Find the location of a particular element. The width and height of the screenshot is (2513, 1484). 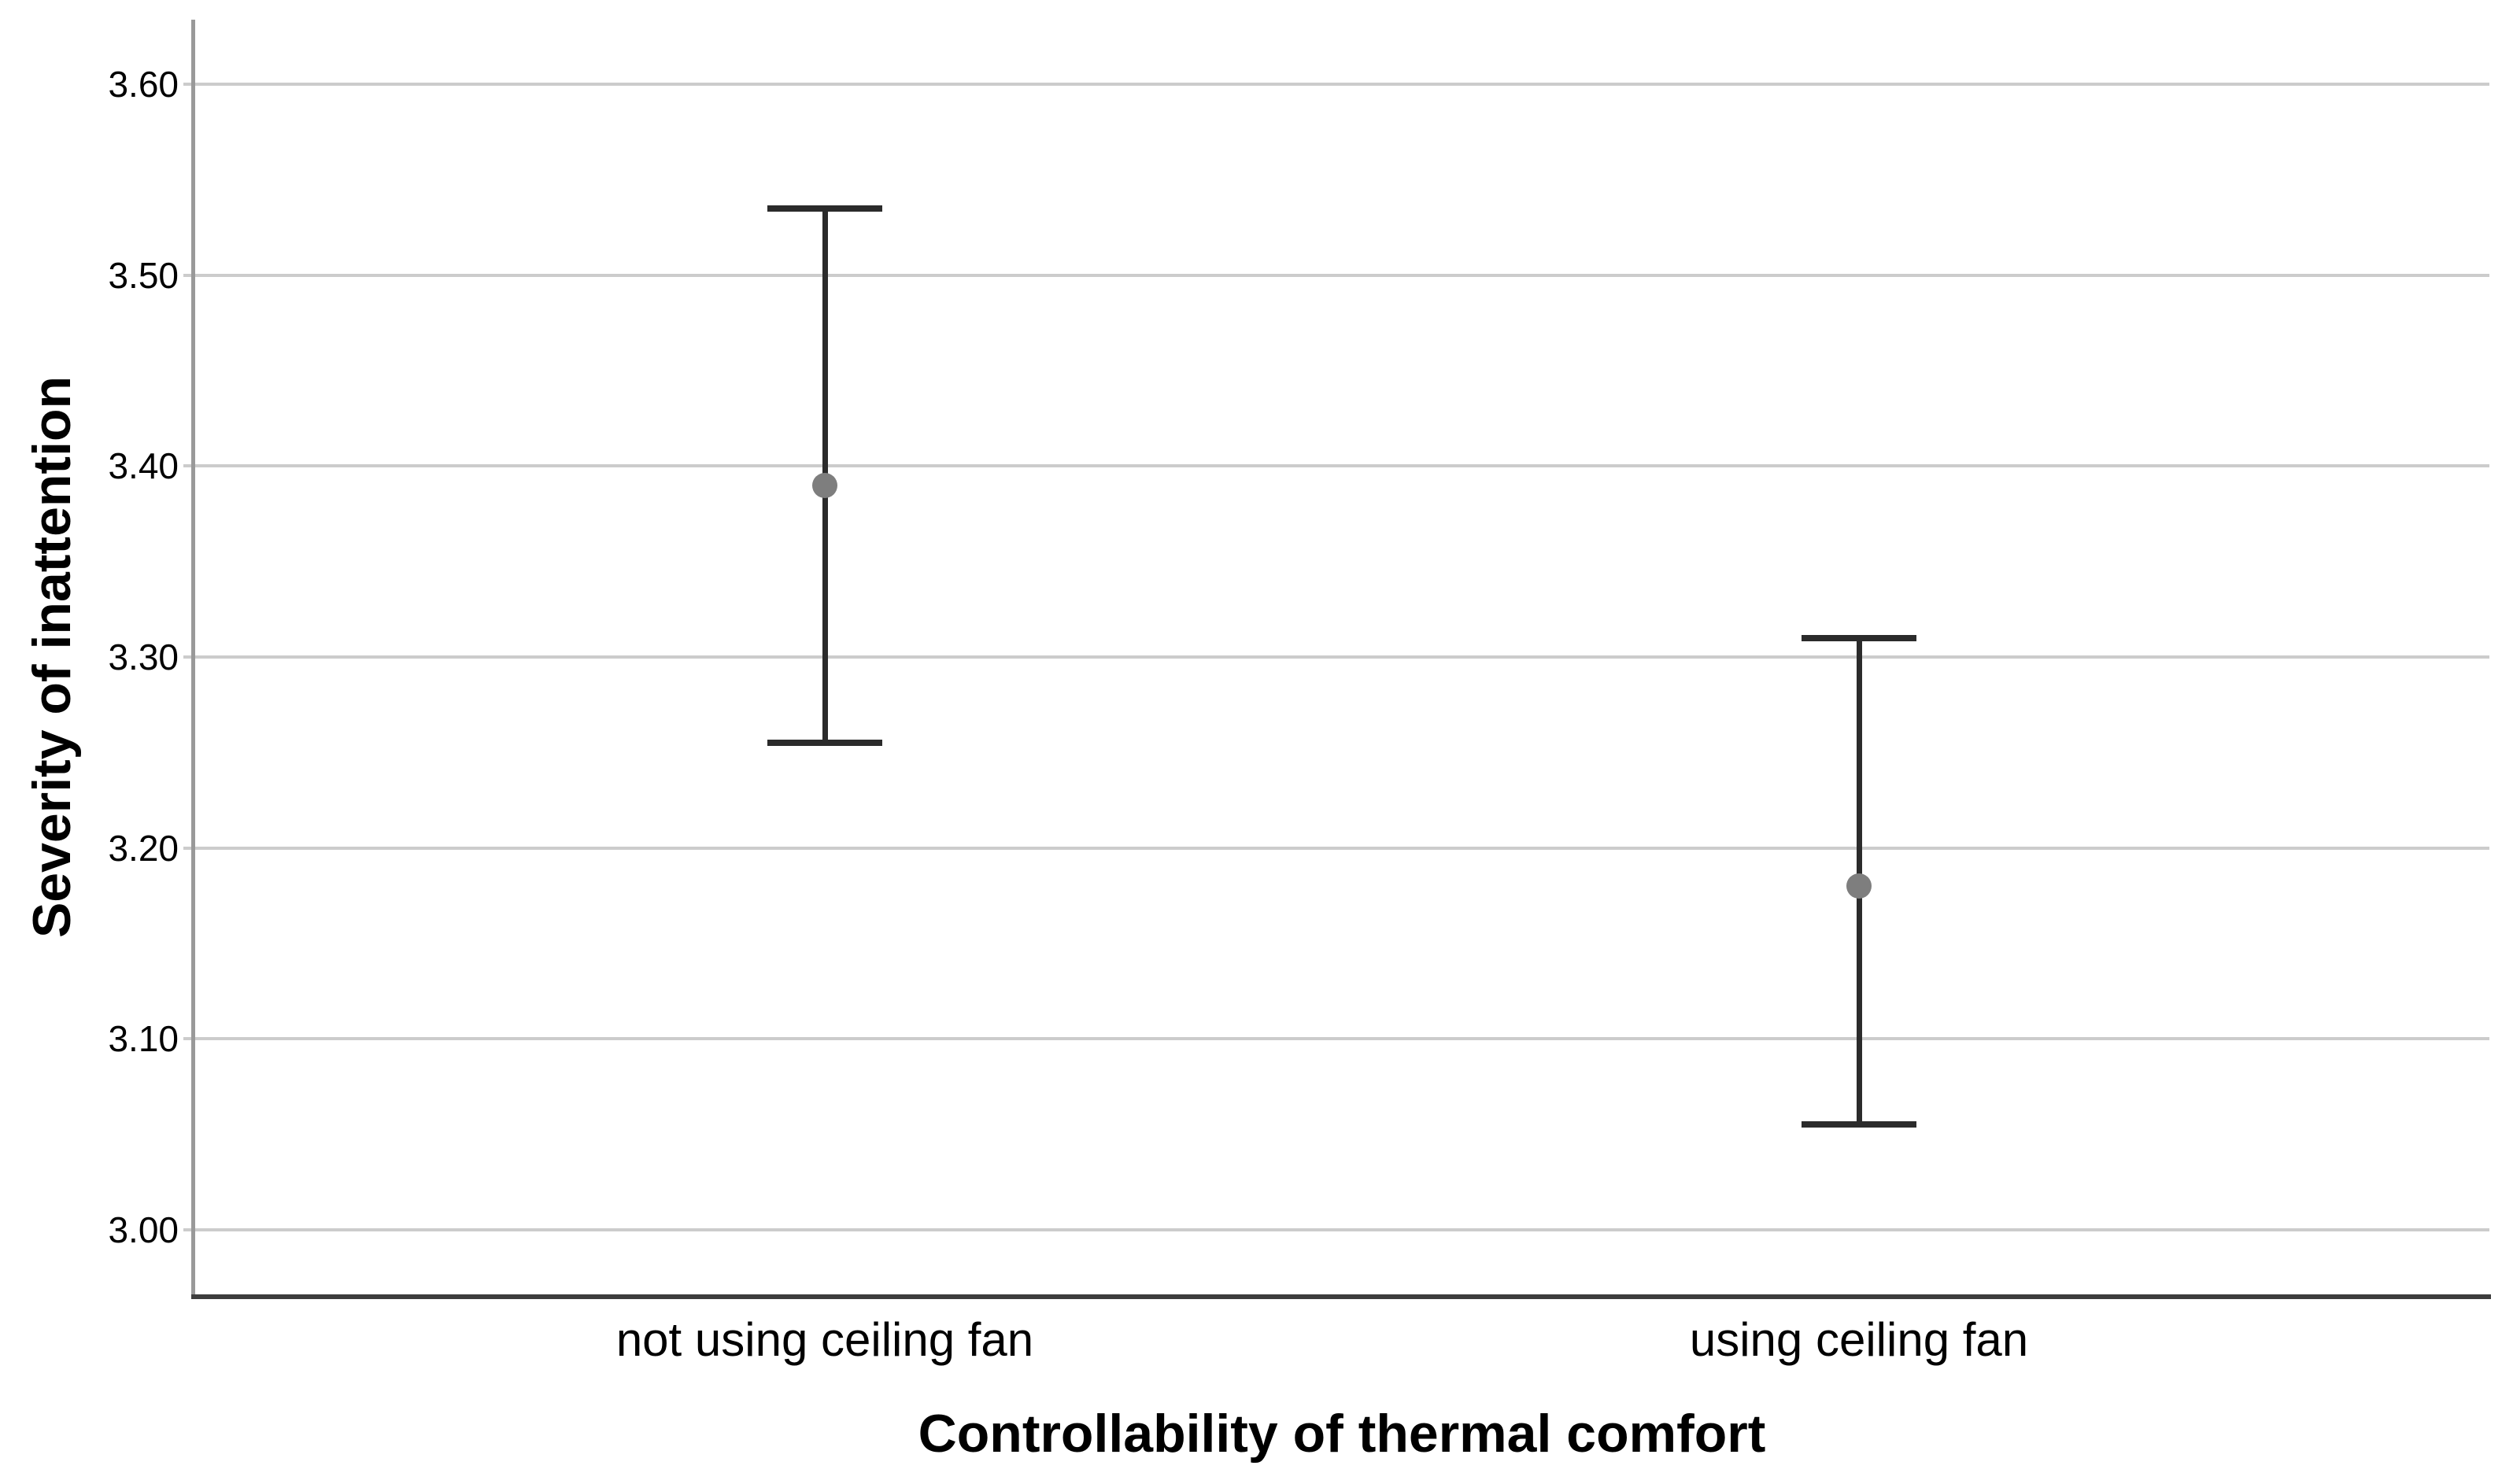

y-tick-label: 3.00 is located at coordinates (143, 1229).